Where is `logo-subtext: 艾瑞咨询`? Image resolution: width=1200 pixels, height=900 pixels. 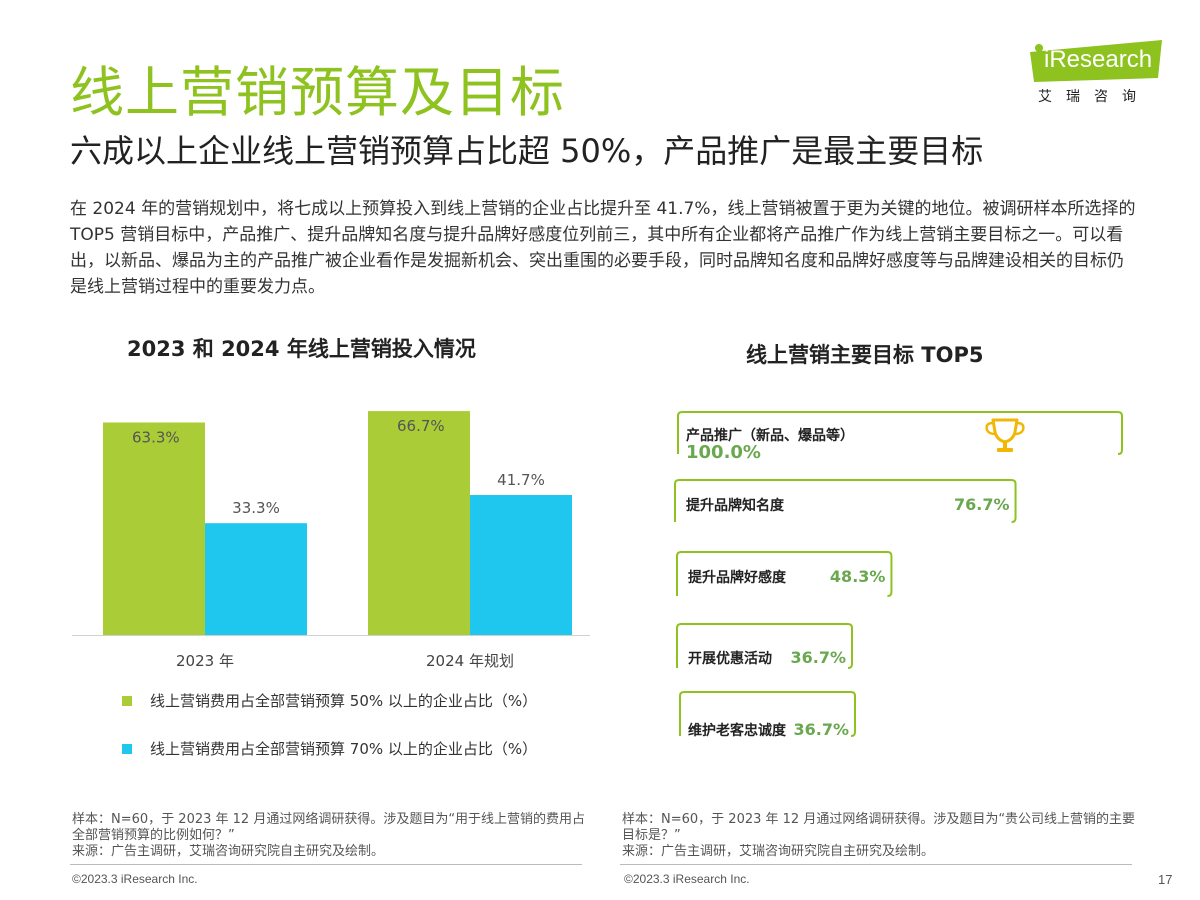 logo-subtext: 艾瑞咨询 is located at coordinates (1094, 97).